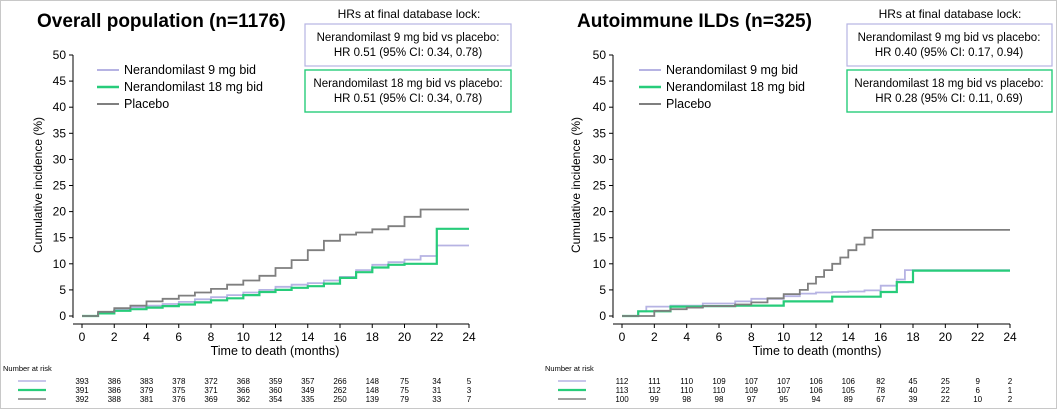 This screenshot has width=1058, height=410. Describe the element at coordinates (469, 337) in the screenshot. I see `x-tick-label: 24` at that location.